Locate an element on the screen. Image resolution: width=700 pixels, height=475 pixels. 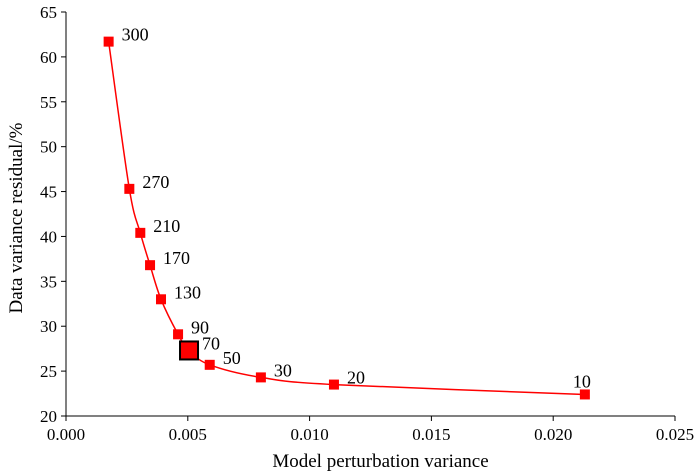
point-label: 90 is located at coordinates (200, 327).